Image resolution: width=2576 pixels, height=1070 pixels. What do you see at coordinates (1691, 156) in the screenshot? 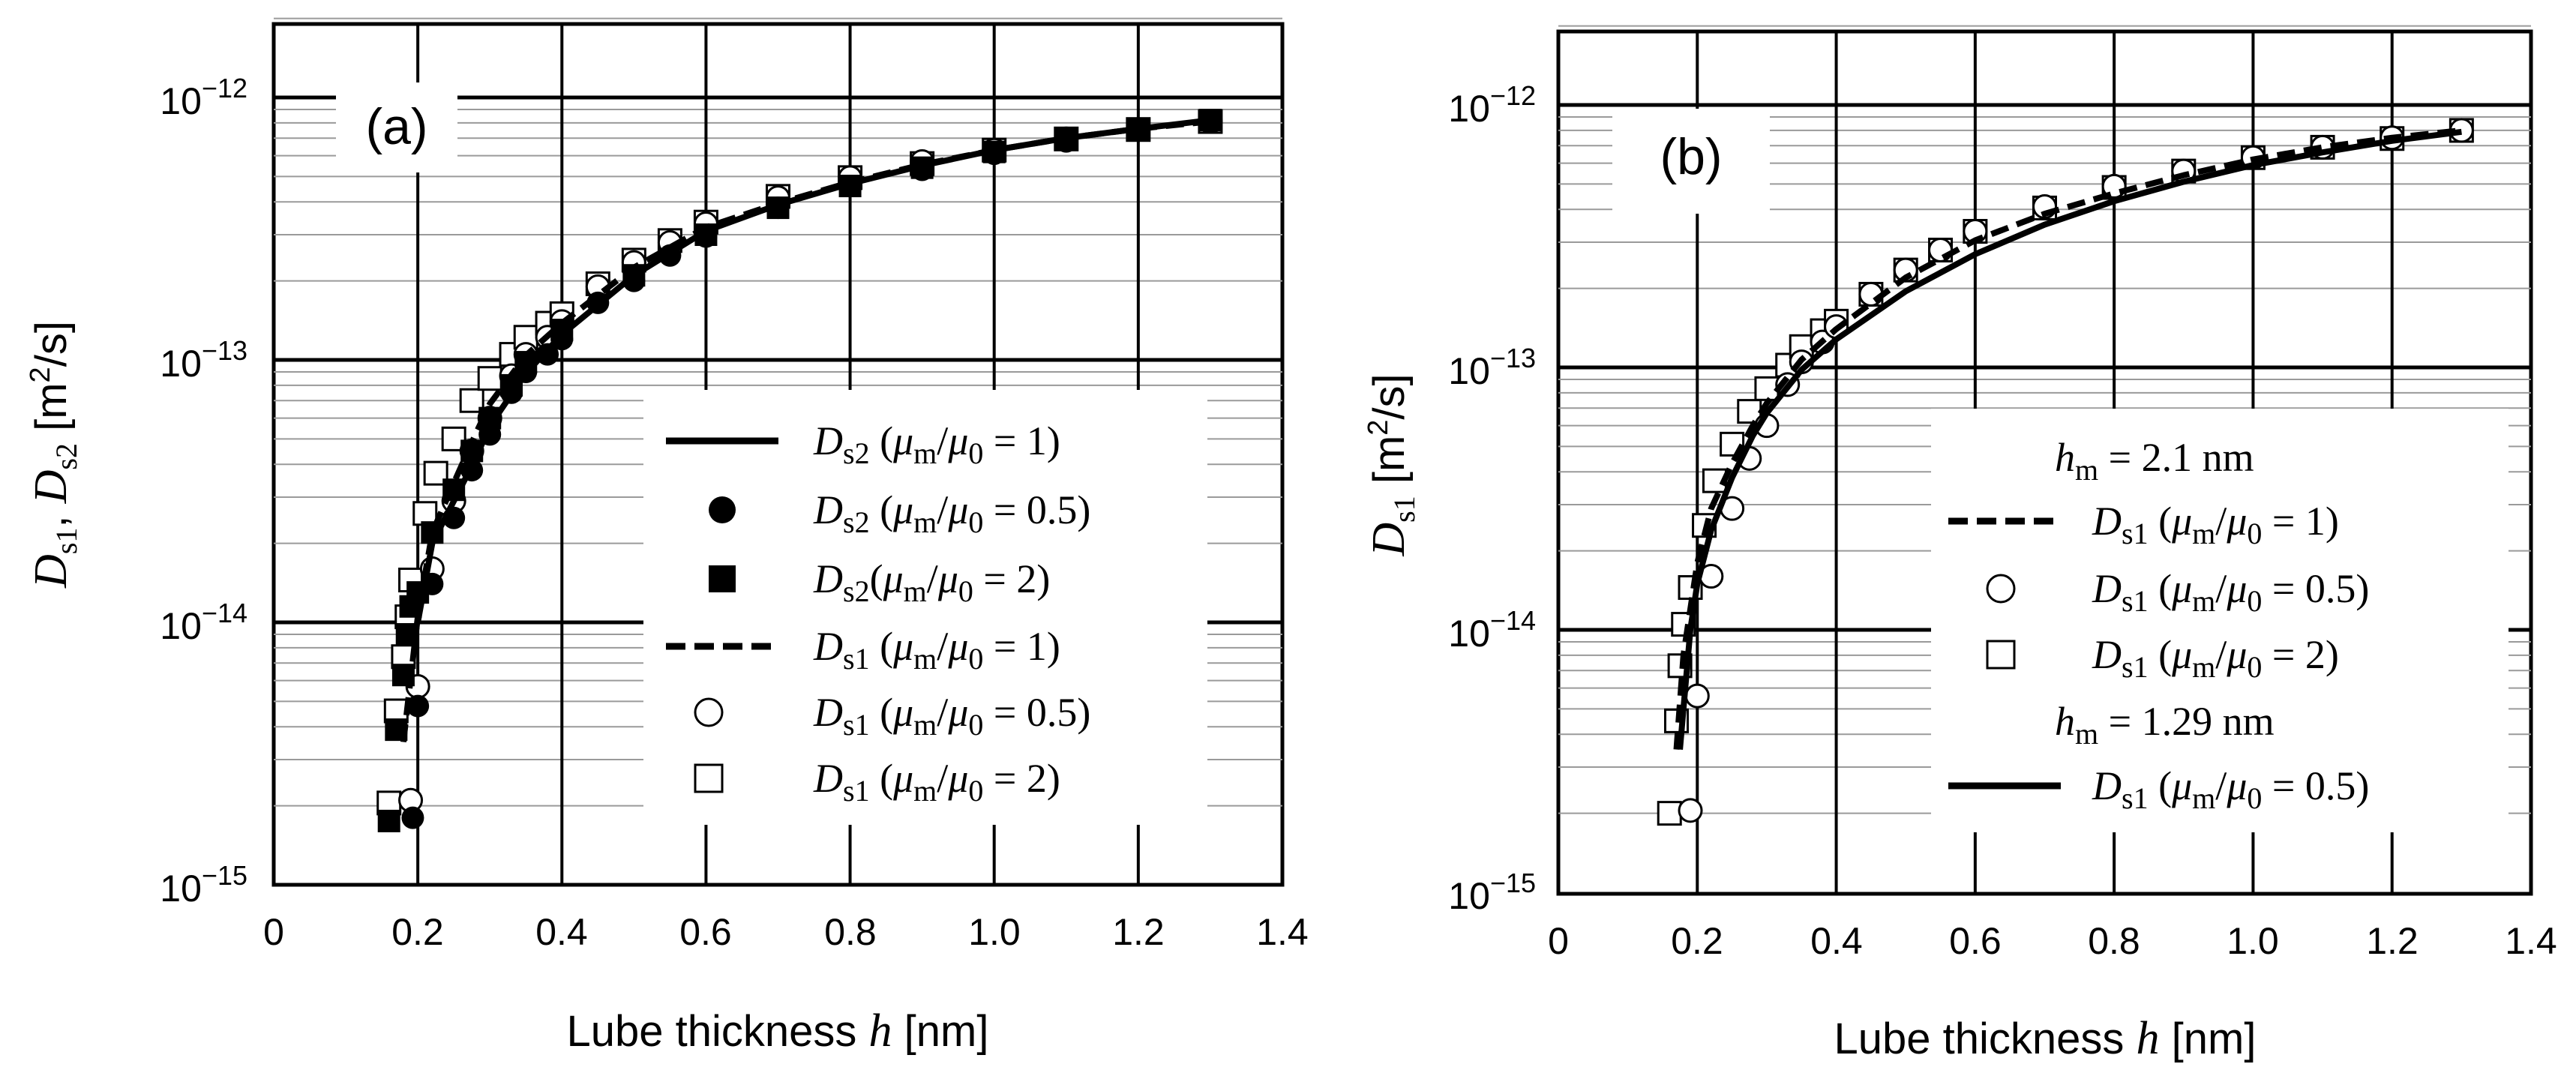
I see `panel-label-b: (b)` at bounding box center [1691, 156].